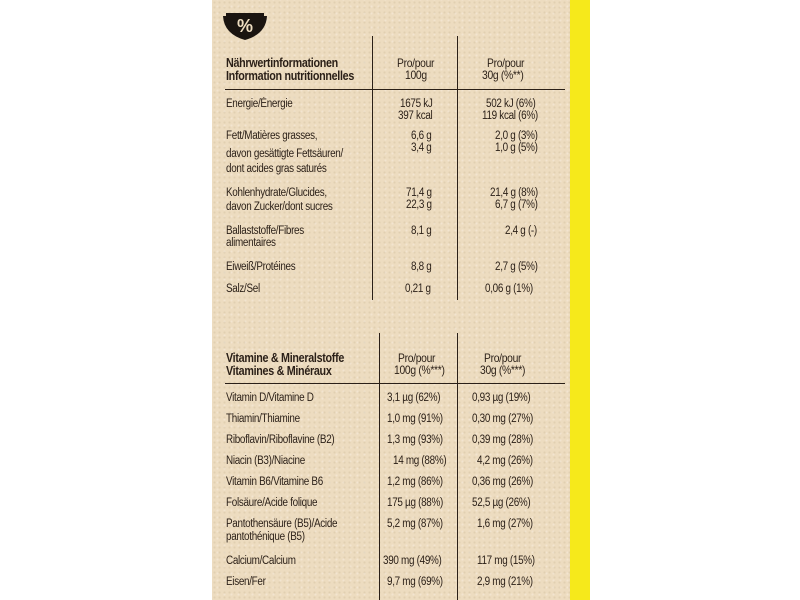  What do you see at coordinates (415, 482) in the screenshot?
I see `vitamin-b6-100g: 1,2 mg (86%)` at bounding box center [415, 482].